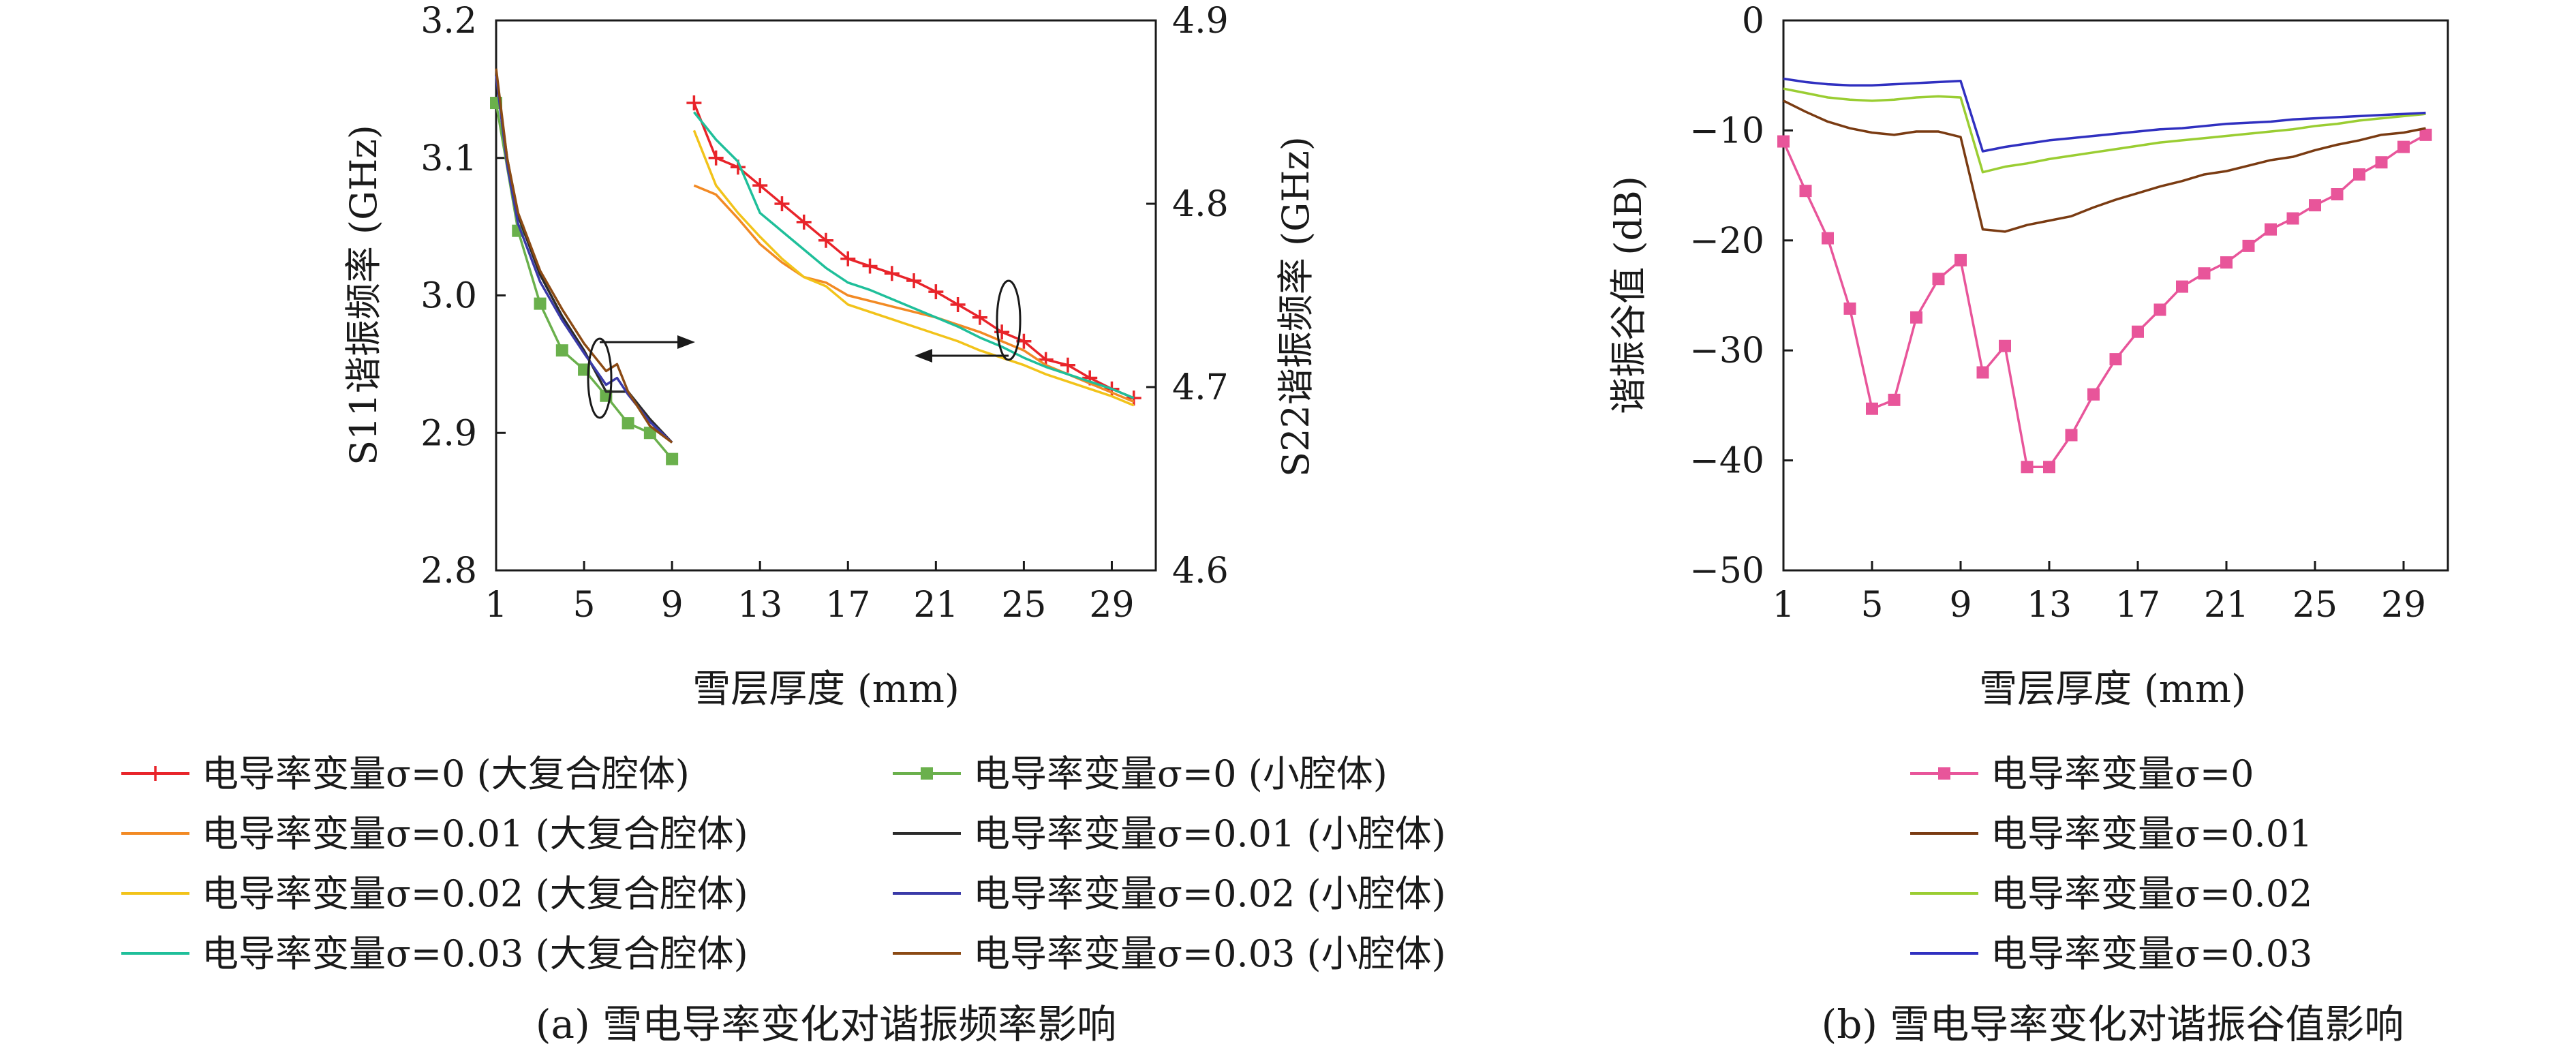  I want to click on chart-b-x-ticks: 1 5 9 13 17 21 25 29, so click(2099, 593).